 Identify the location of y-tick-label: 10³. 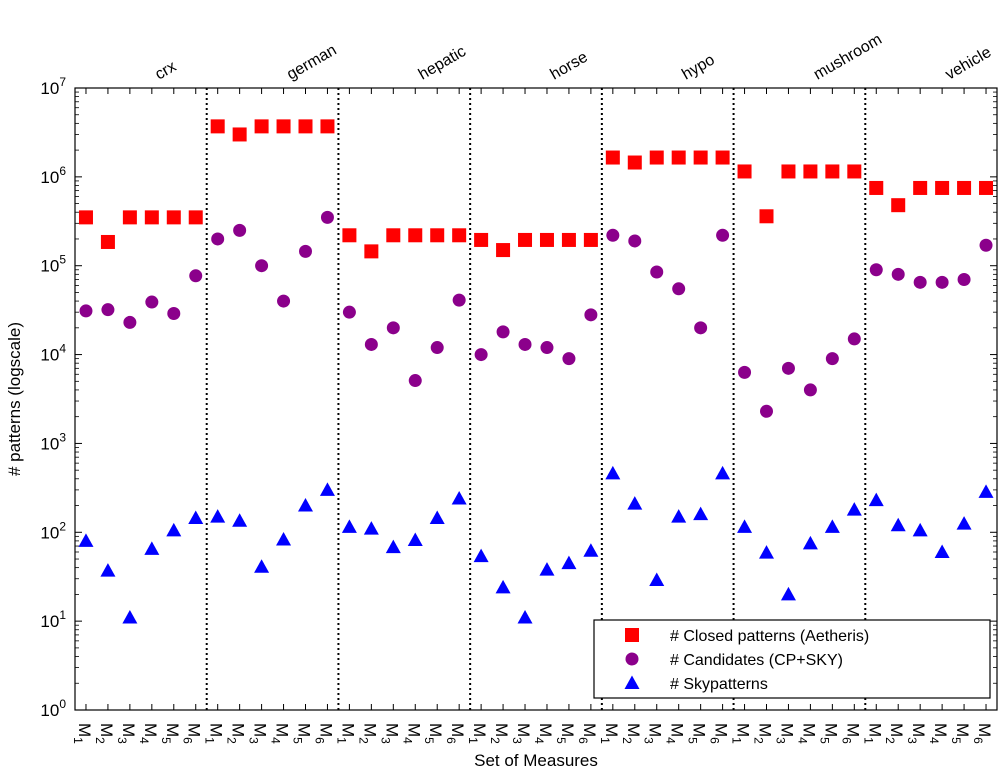
(53, 441).